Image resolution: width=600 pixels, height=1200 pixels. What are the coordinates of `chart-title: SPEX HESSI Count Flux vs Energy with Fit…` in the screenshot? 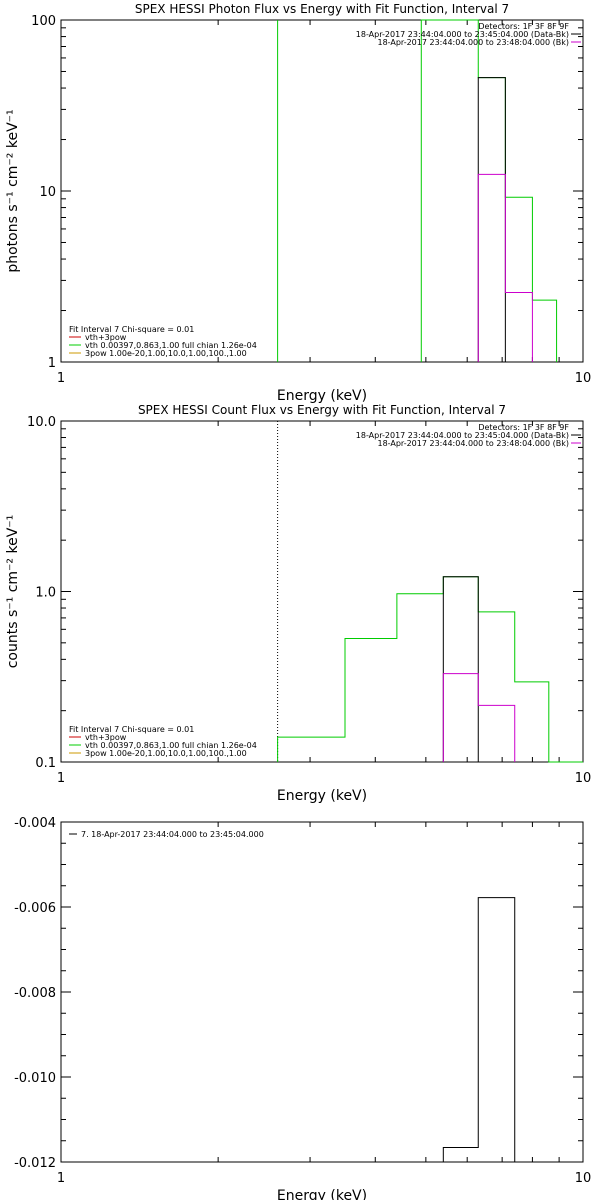 It's located at (322, 410).